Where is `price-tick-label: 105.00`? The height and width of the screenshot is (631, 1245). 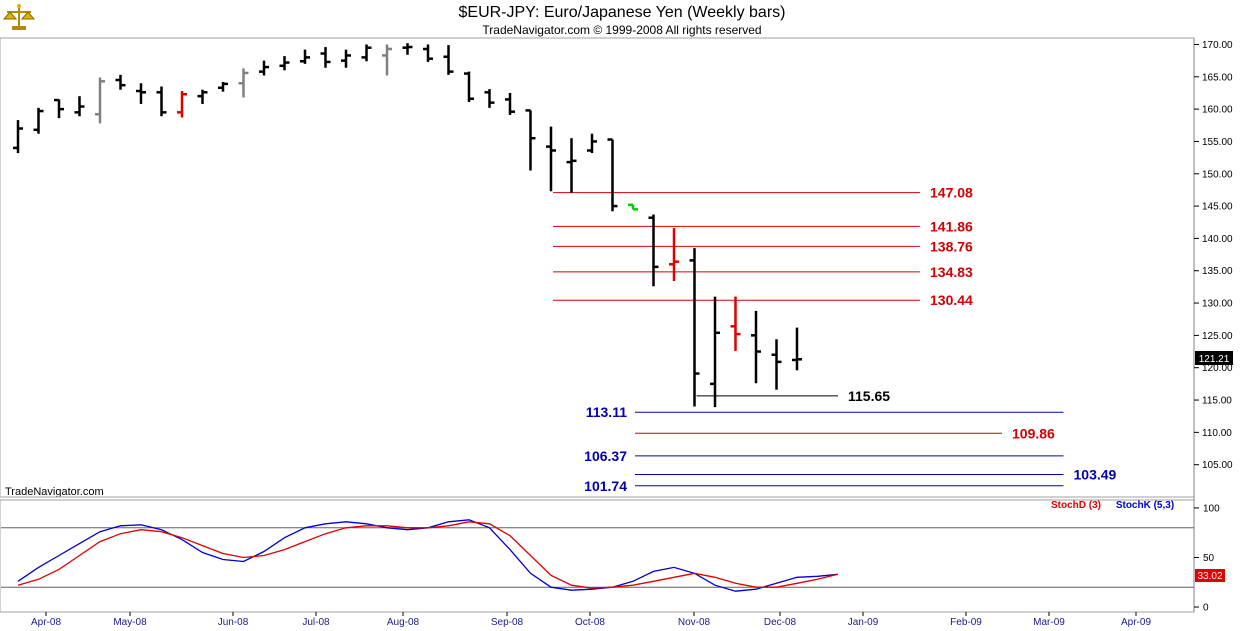
price-tick-label: 105.00 is located at coordinates (1217, 465).